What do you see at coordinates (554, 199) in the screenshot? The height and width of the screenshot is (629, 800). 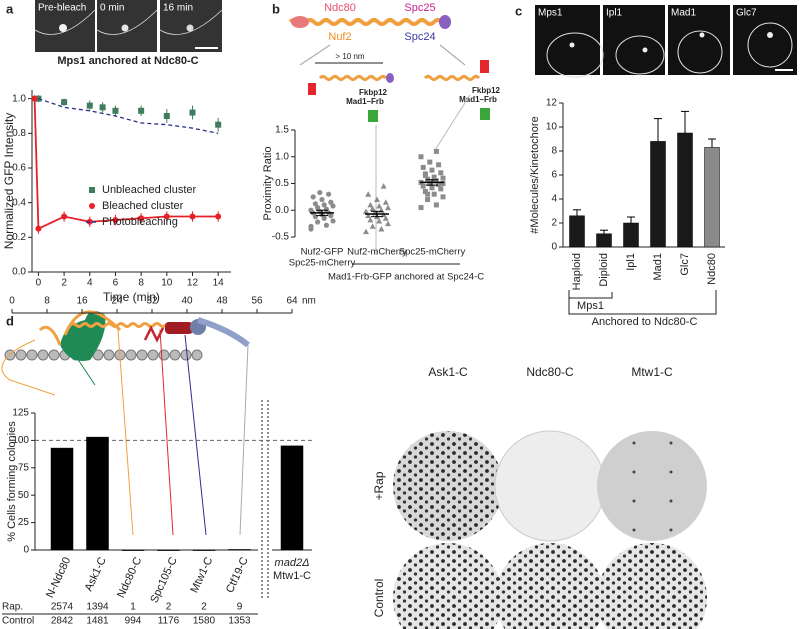 I see `y-tick-label: 4` at bounding box center [554, 199].